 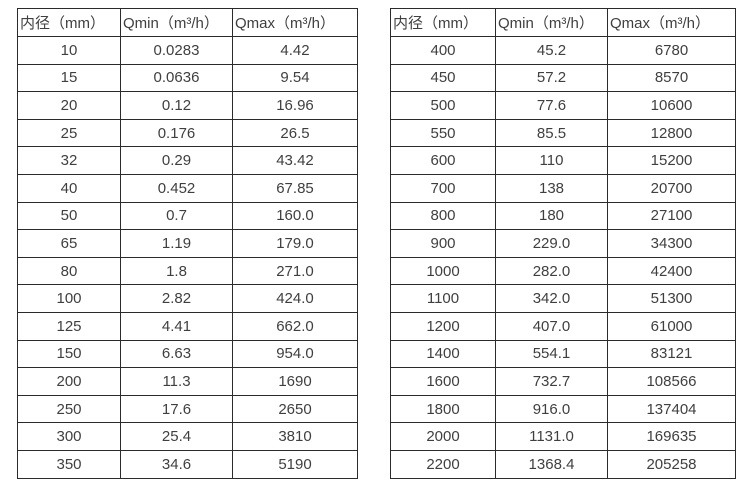 I want to click on table-cell: 138, so click(x=551, y=188).